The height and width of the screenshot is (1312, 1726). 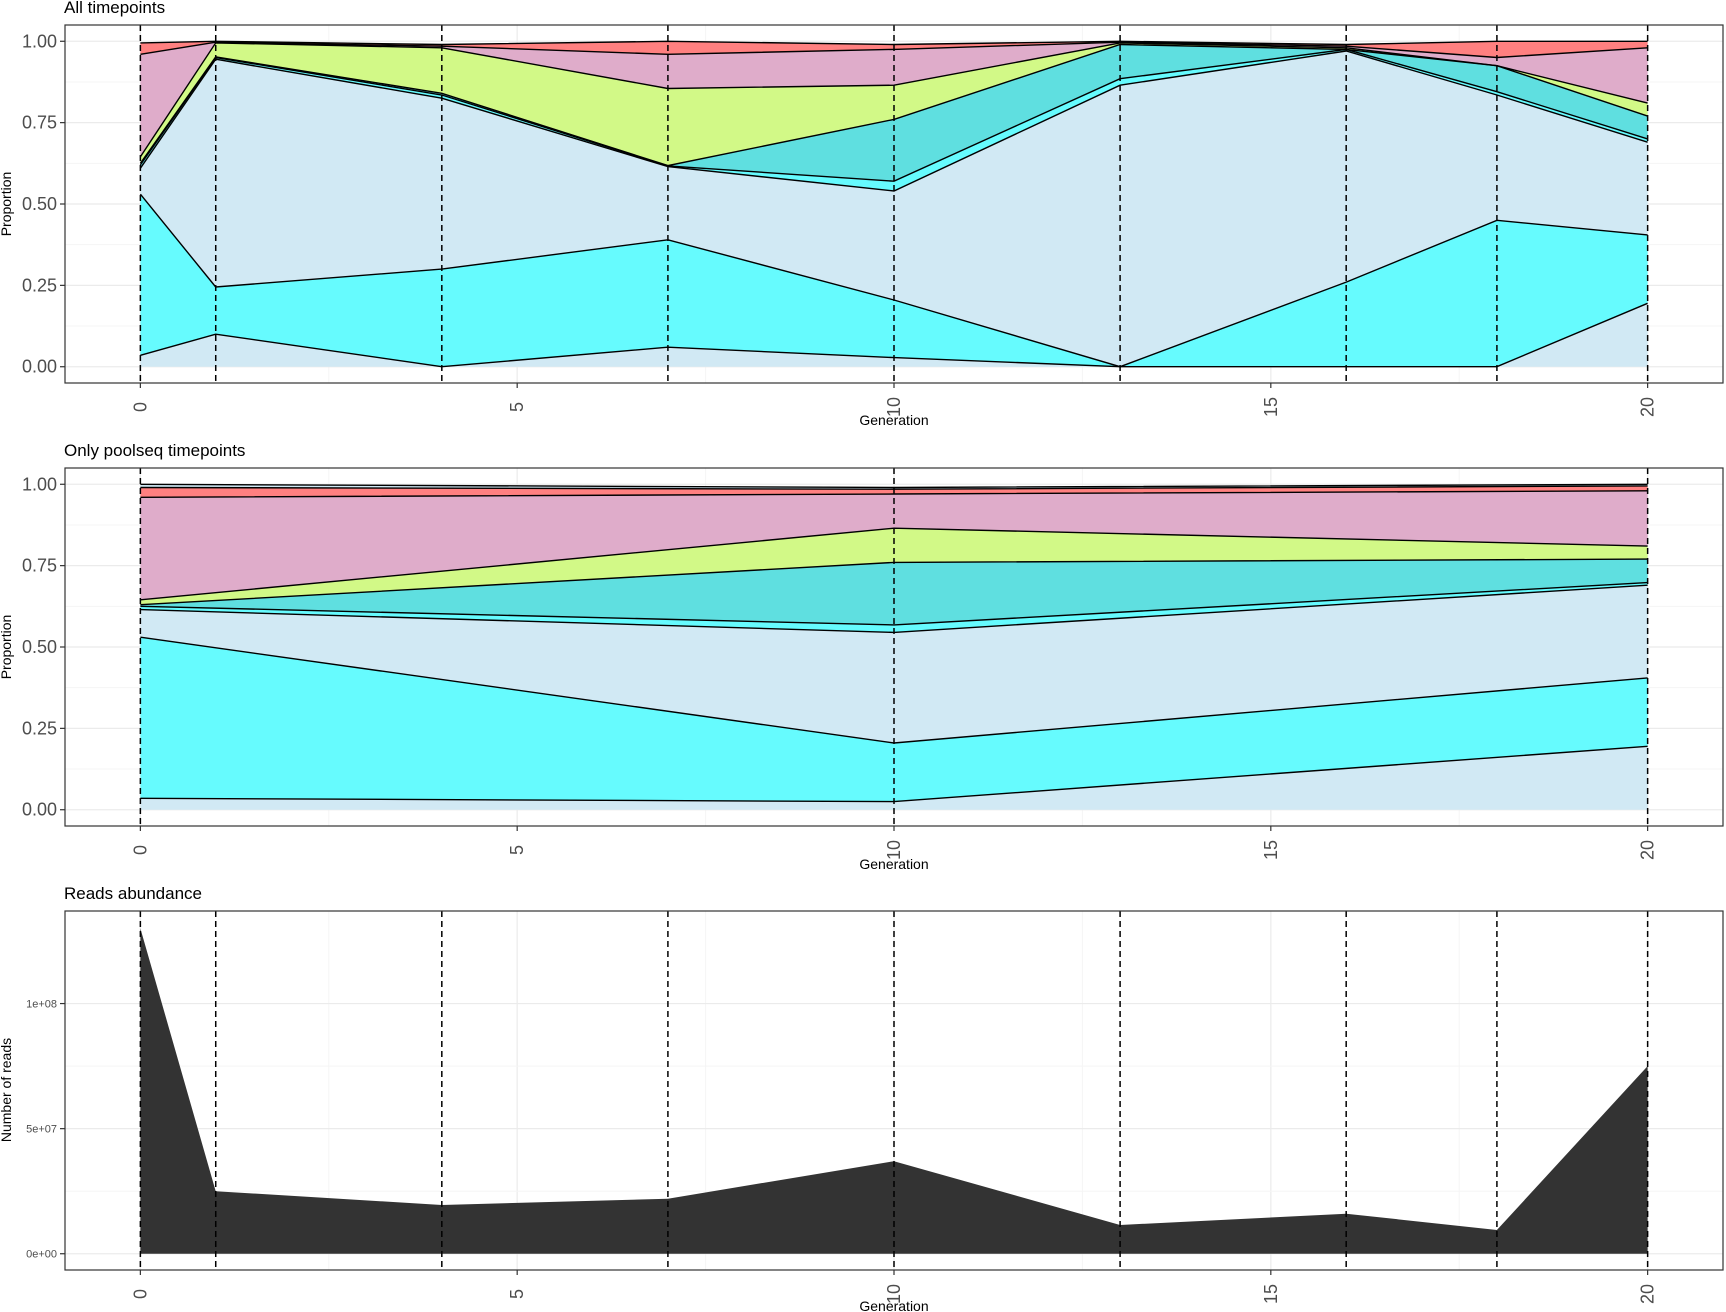 What do you see at coordinates (41, 1130) in the screenshot?
I see `y-tick-label: 5e+07` at bounding box center [41, 1130].